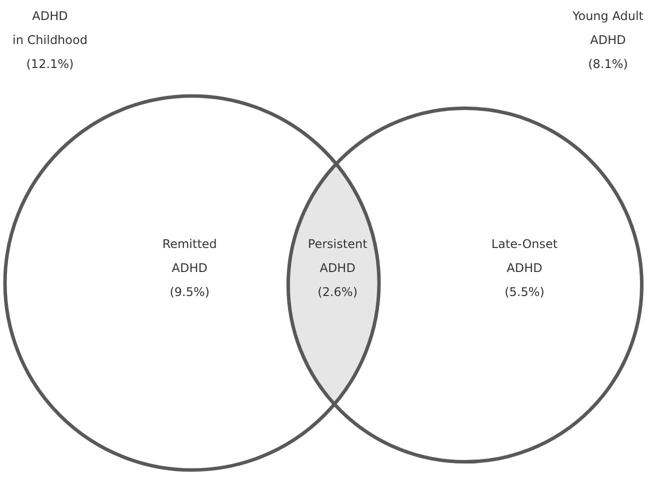 The width and height of the screenshot is (652, 489). I want to click on category-label: Late-Onset ADHD, so click(524, 256).